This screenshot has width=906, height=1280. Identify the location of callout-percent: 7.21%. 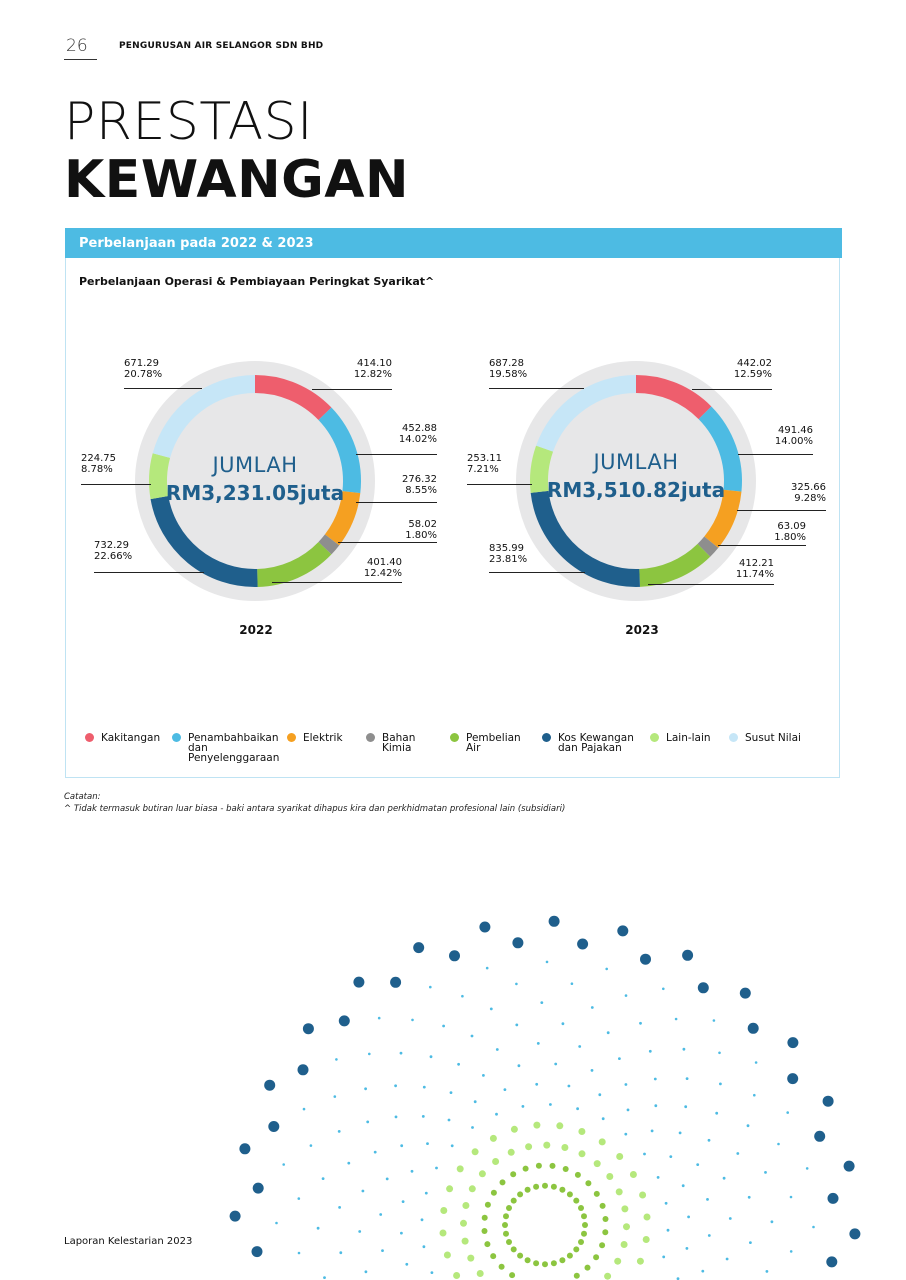
(483, 469).